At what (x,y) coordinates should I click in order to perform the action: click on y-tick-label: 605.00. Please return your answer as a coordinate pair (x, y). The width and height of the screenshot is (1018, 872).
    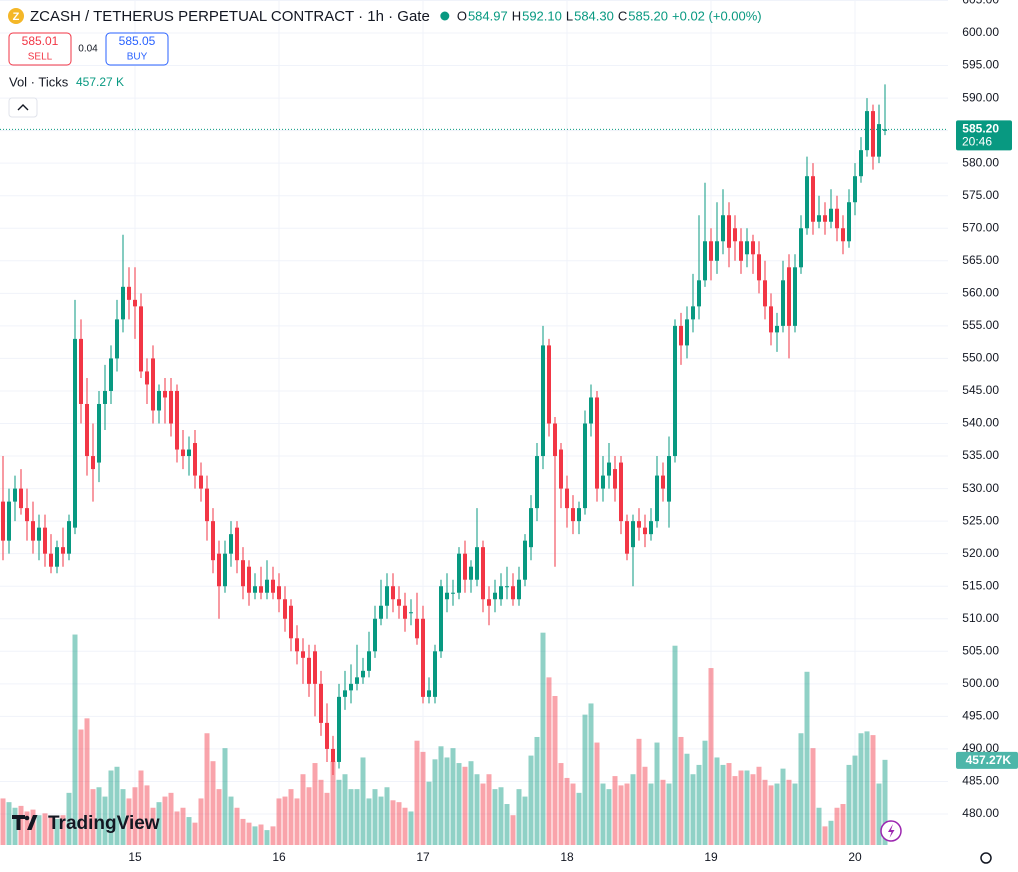
    Looking at the image, I should click on (980, 3).